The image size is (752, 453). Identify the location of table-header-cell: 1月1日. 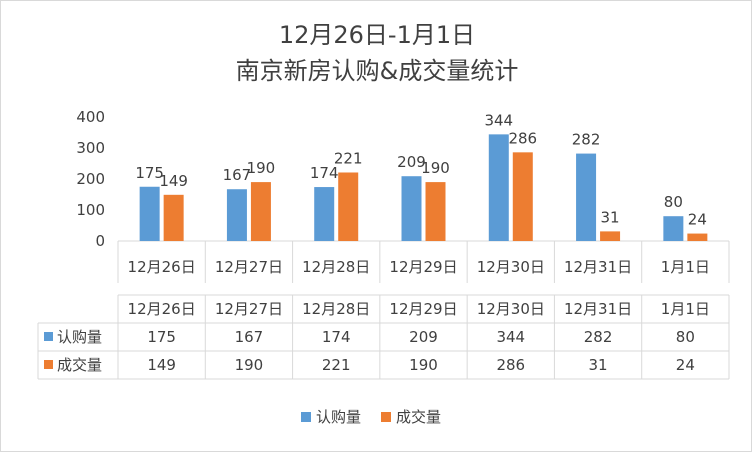
(685, 309).